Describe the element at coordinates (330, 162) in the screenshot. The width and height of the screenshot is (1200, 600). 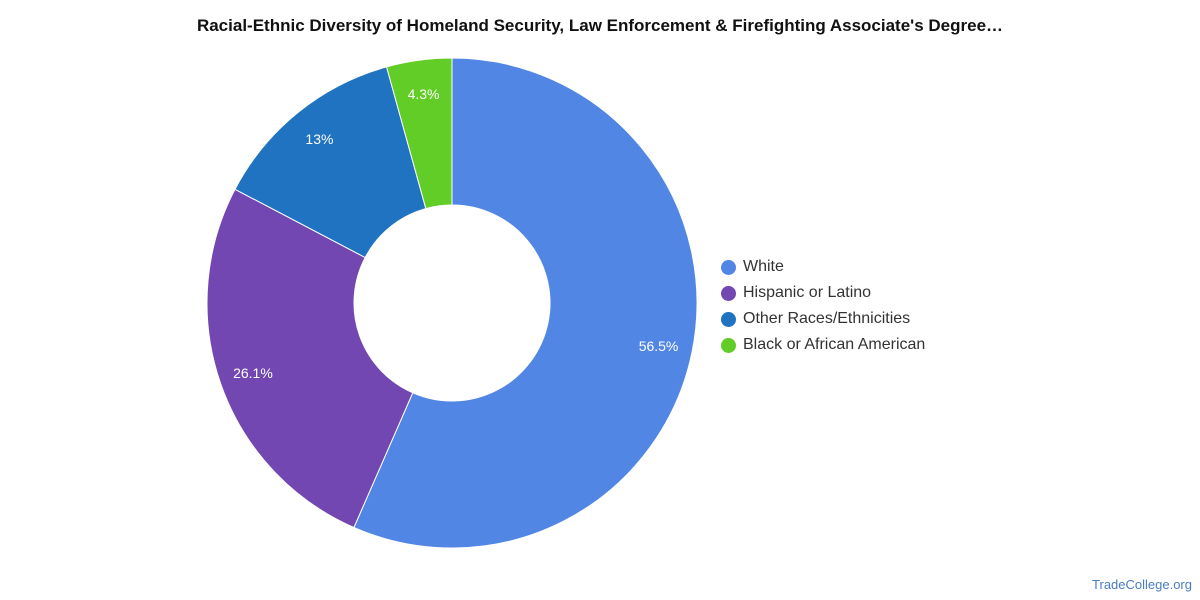
I see `pie-slice-other-races-ethnicities` at that location.